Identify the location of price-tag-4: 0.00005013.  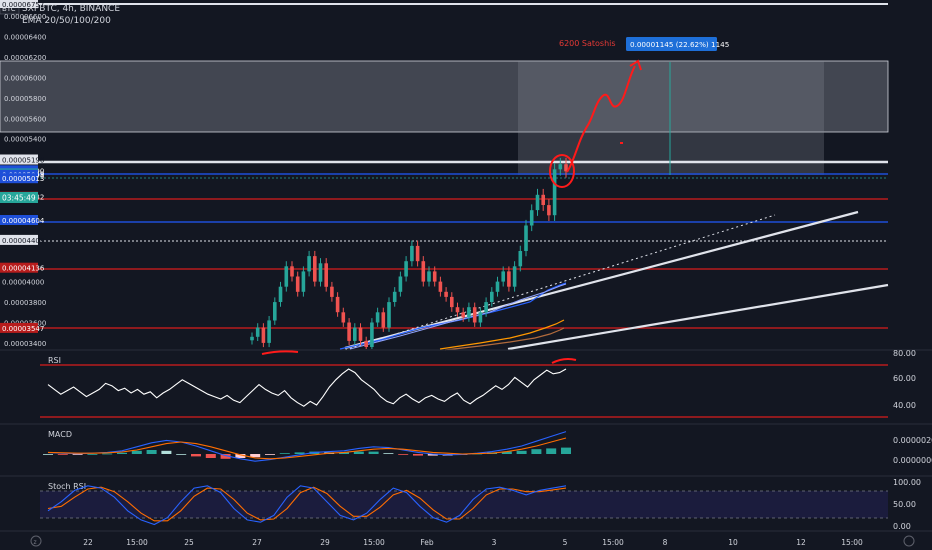
(23, 179).